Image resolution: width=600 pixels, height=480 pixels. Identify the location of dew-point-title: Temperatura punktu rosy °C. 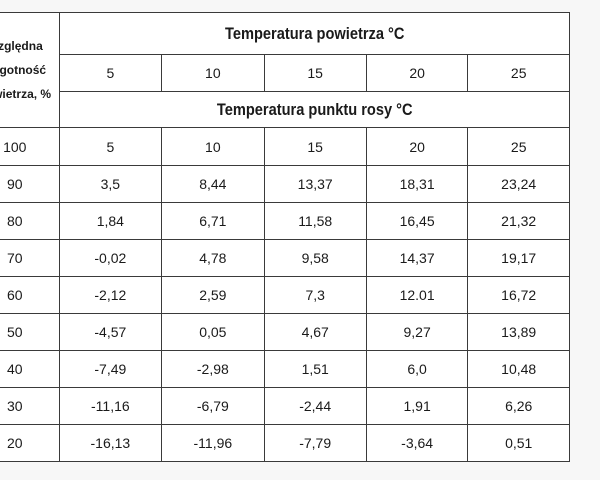
(314, 109).